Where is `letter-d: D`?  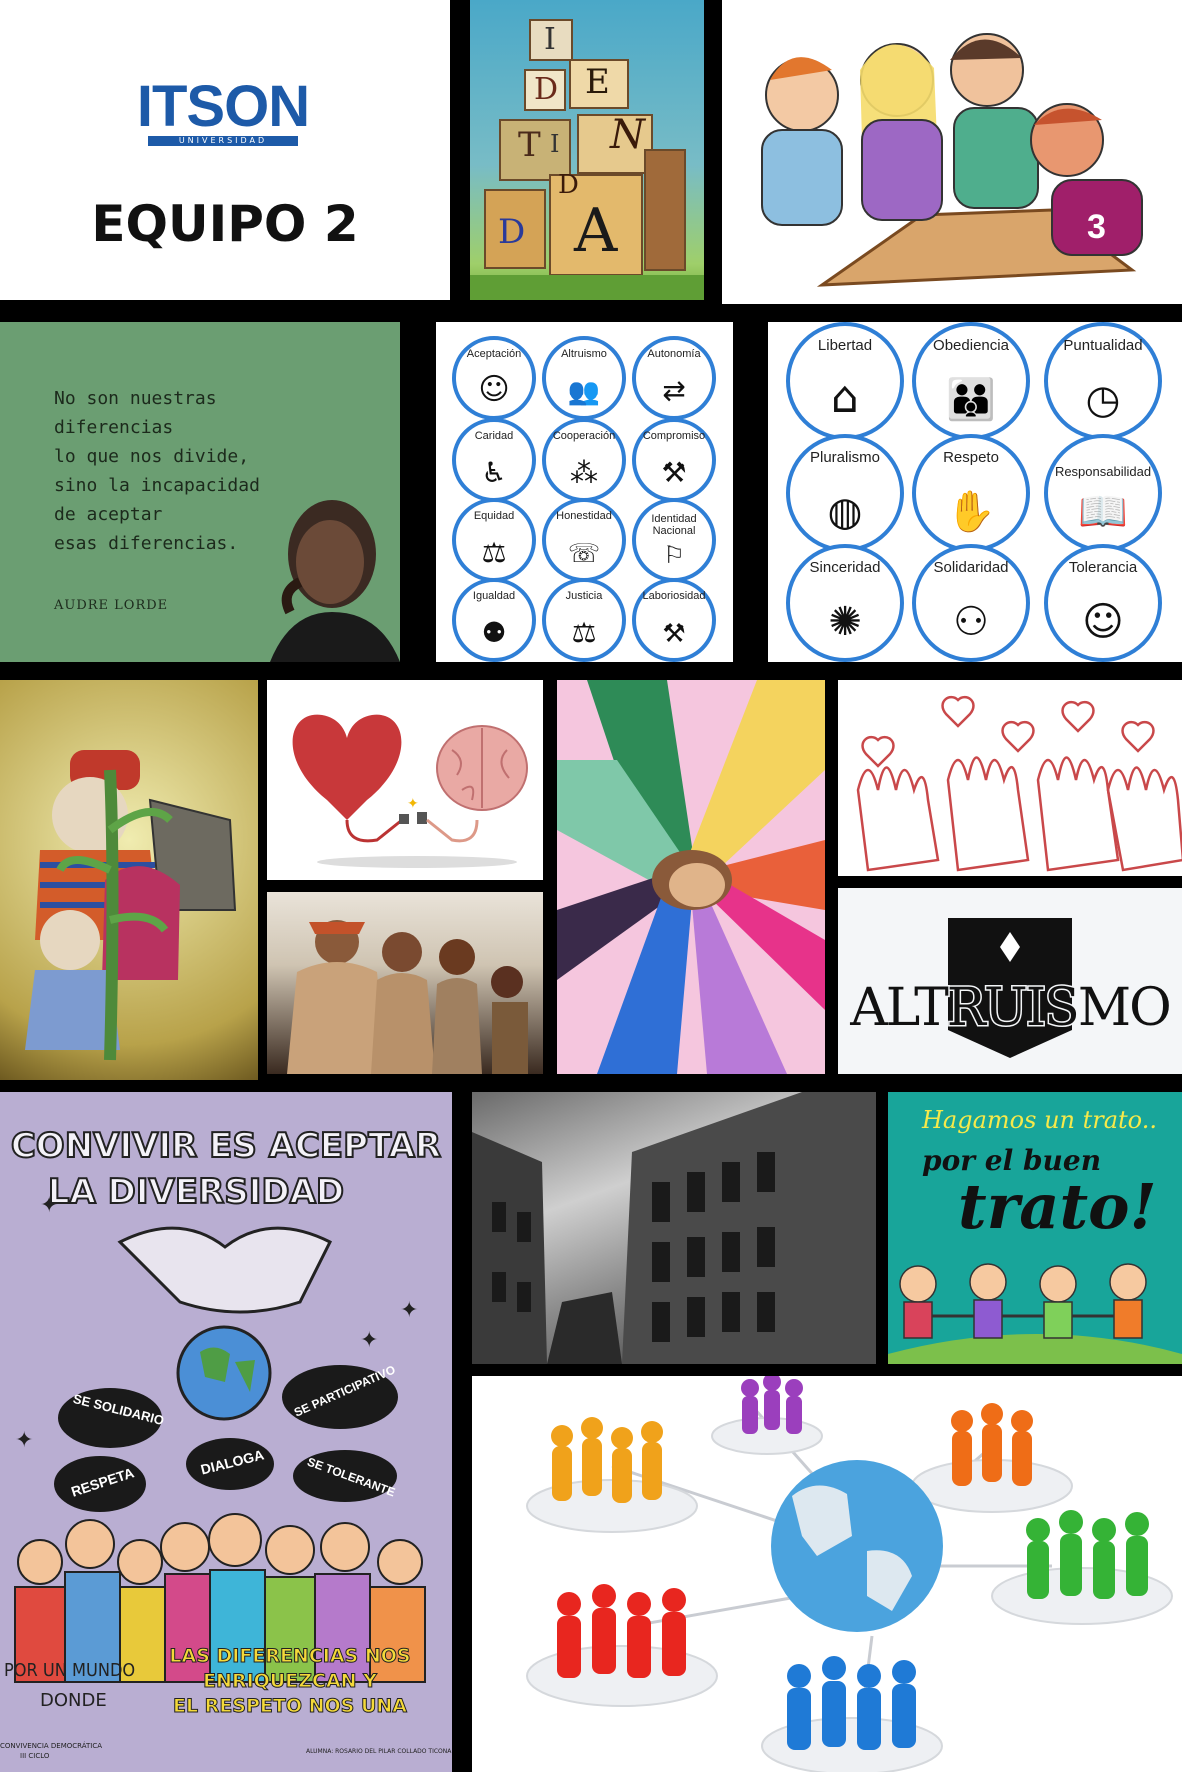
letter-d: D is located at coordinates (546, 89).